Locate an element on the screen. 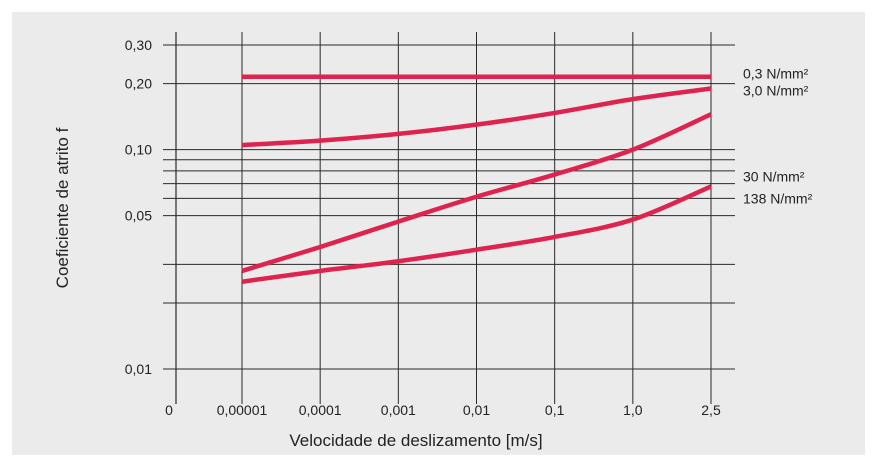  y-tick-label: 0,30 is located at coordinates (138, 45).